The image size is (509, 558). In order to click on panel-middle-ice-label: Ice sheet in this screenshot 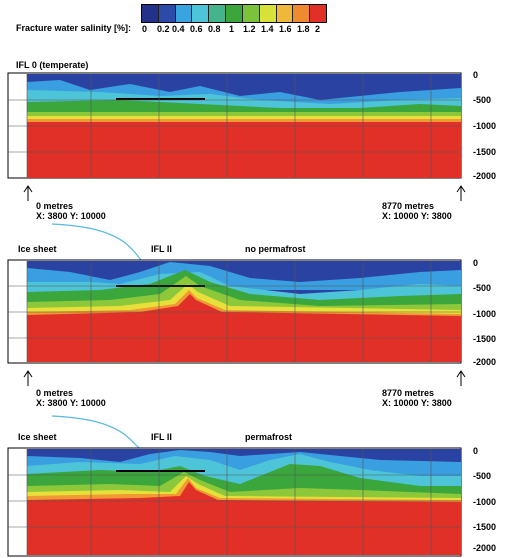, I will do `click(37, 249)`.